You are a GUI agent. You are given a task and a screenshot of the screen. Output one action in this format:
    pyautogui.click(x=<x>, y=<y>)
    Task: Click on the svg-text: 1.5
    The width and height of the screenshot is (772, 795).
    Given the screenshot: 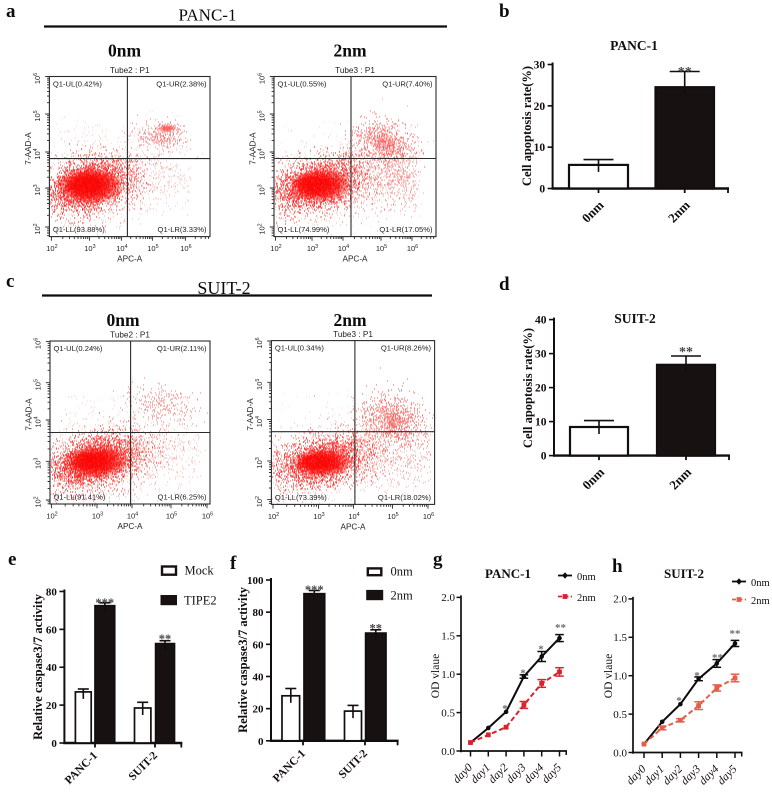 What is the action you would take?
    pyautogui.click(x=620, y=638)
    